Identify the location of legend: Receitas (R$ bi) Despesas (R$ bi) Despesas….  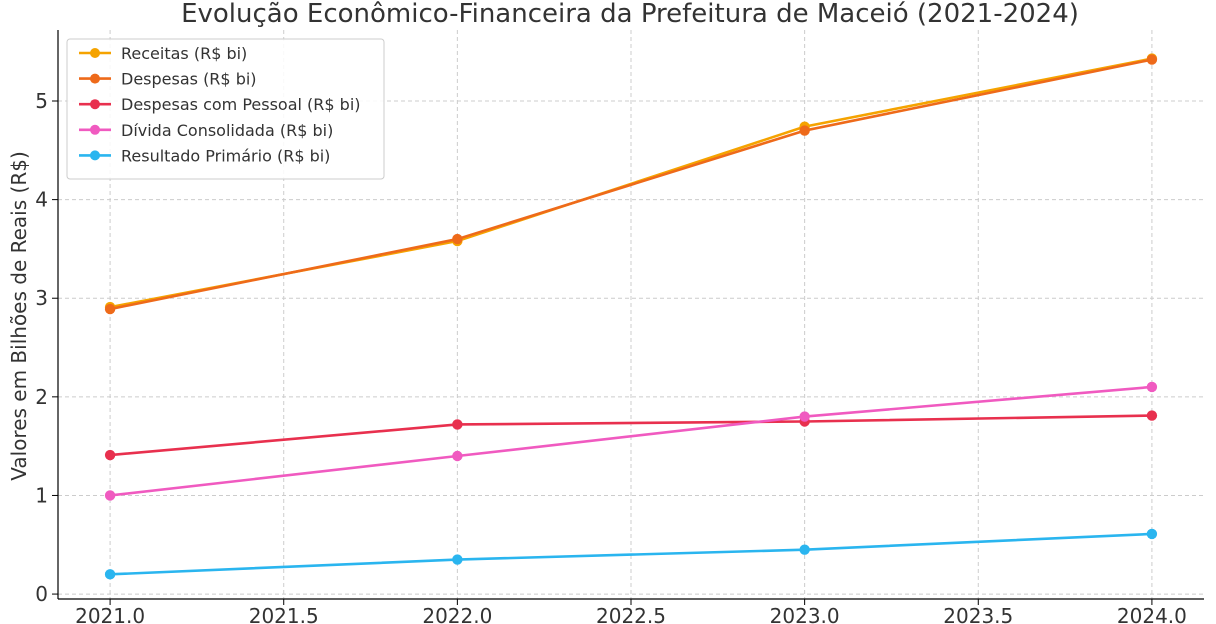
(225, 109).